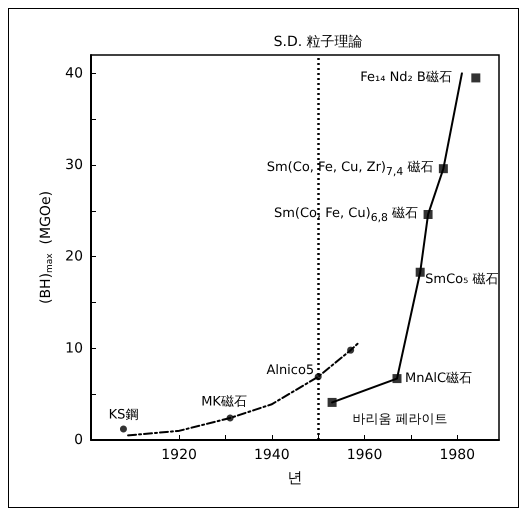 This screenshot has height=516, width=527. I want to click on annotation: SmCo₅ 磁石, so click(461, 280).